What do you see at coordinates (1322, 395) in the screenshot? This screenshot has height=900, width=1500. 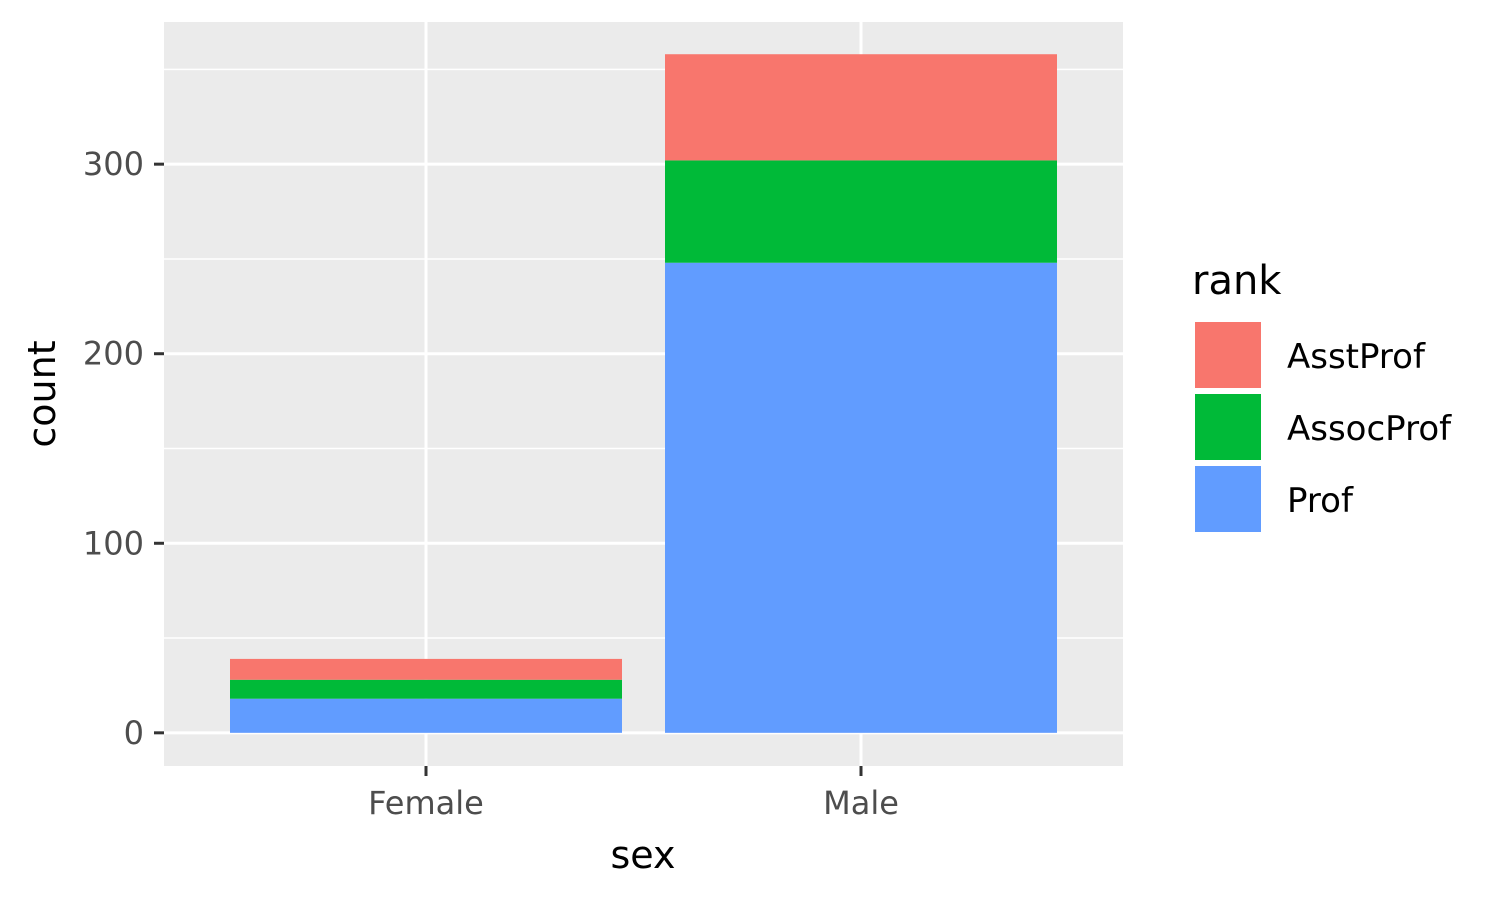 I see `legend: rank AsstProf AssocProf Prof` at bounding box center [1322, 395].